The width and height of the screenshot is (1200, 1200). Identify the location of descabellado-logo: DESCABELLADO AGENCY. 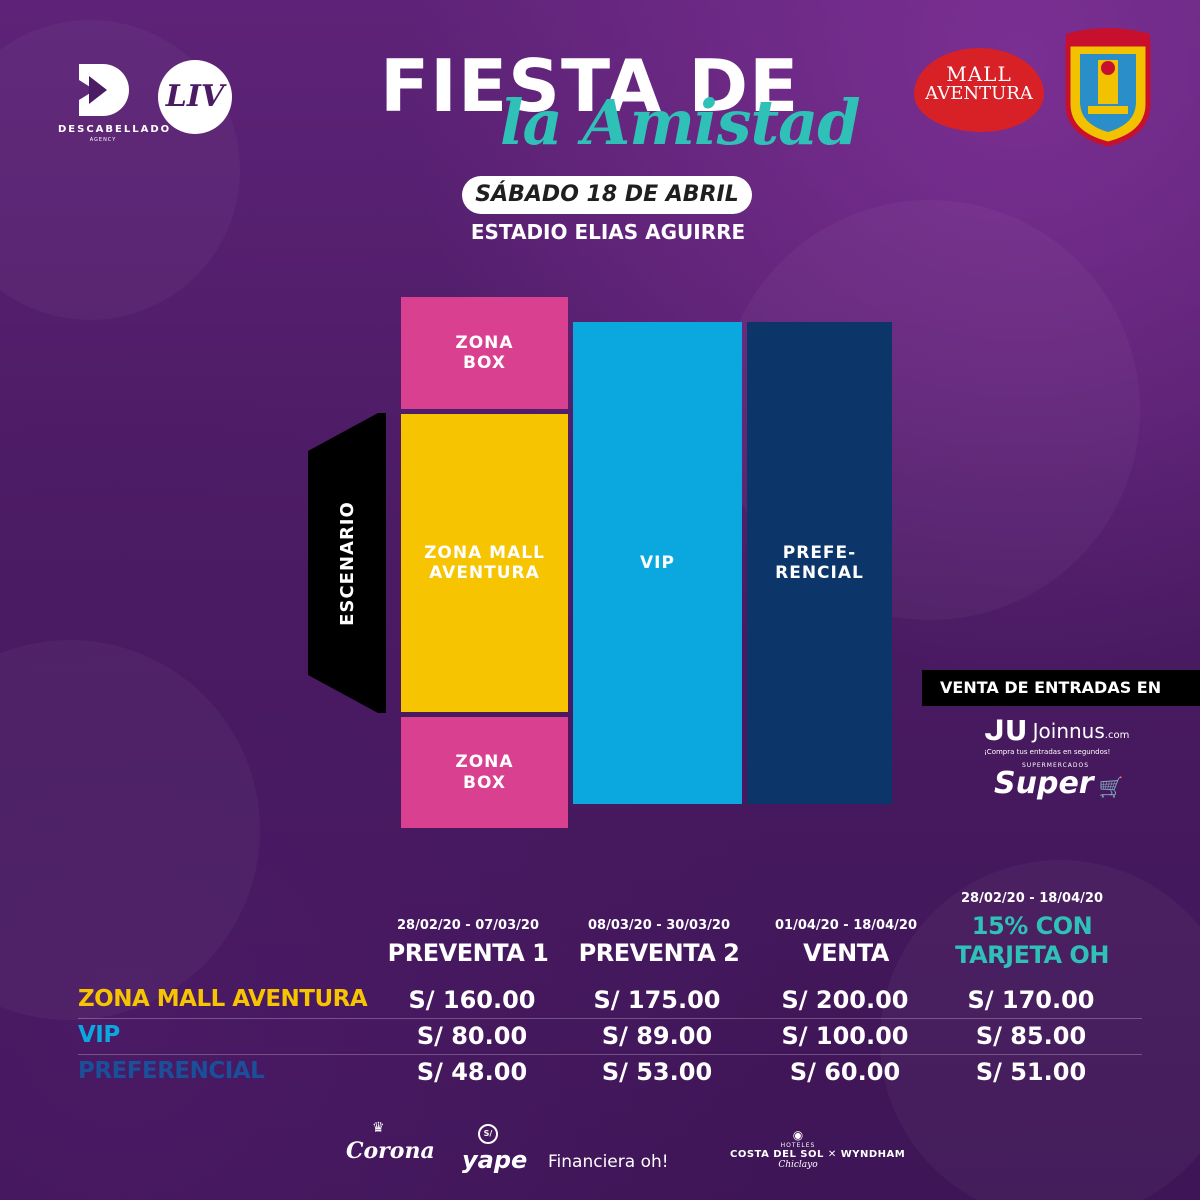
(115, 101).